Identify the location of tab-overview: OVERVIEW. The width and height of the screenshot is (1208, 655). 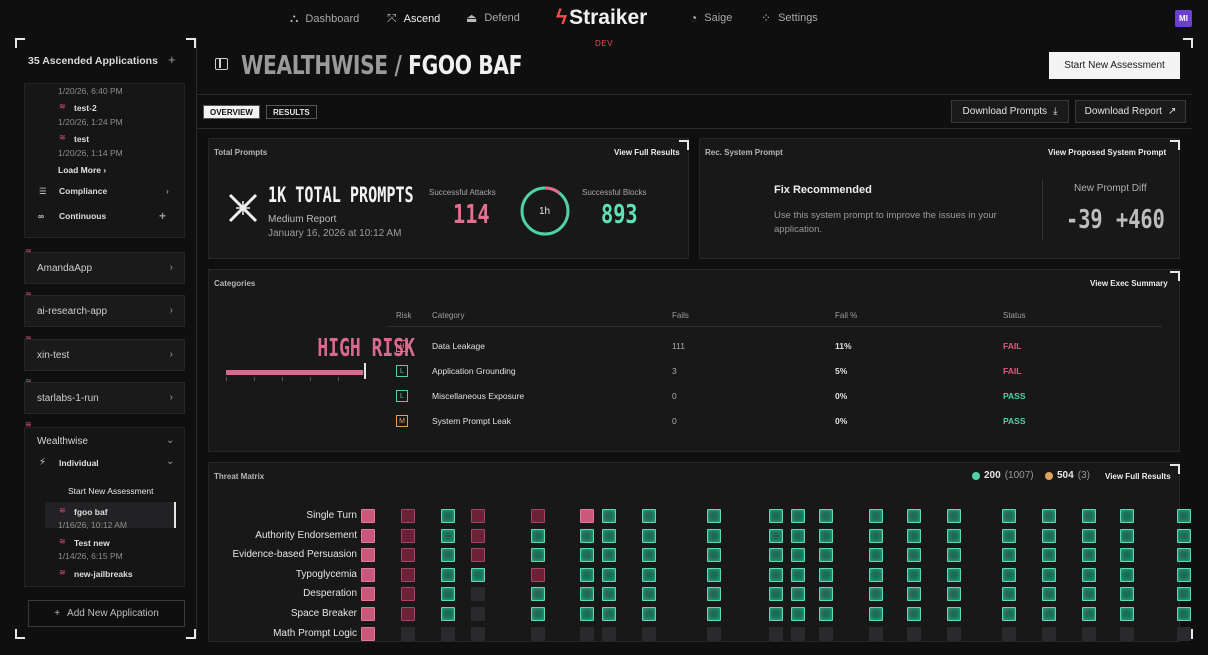
(231, 112).